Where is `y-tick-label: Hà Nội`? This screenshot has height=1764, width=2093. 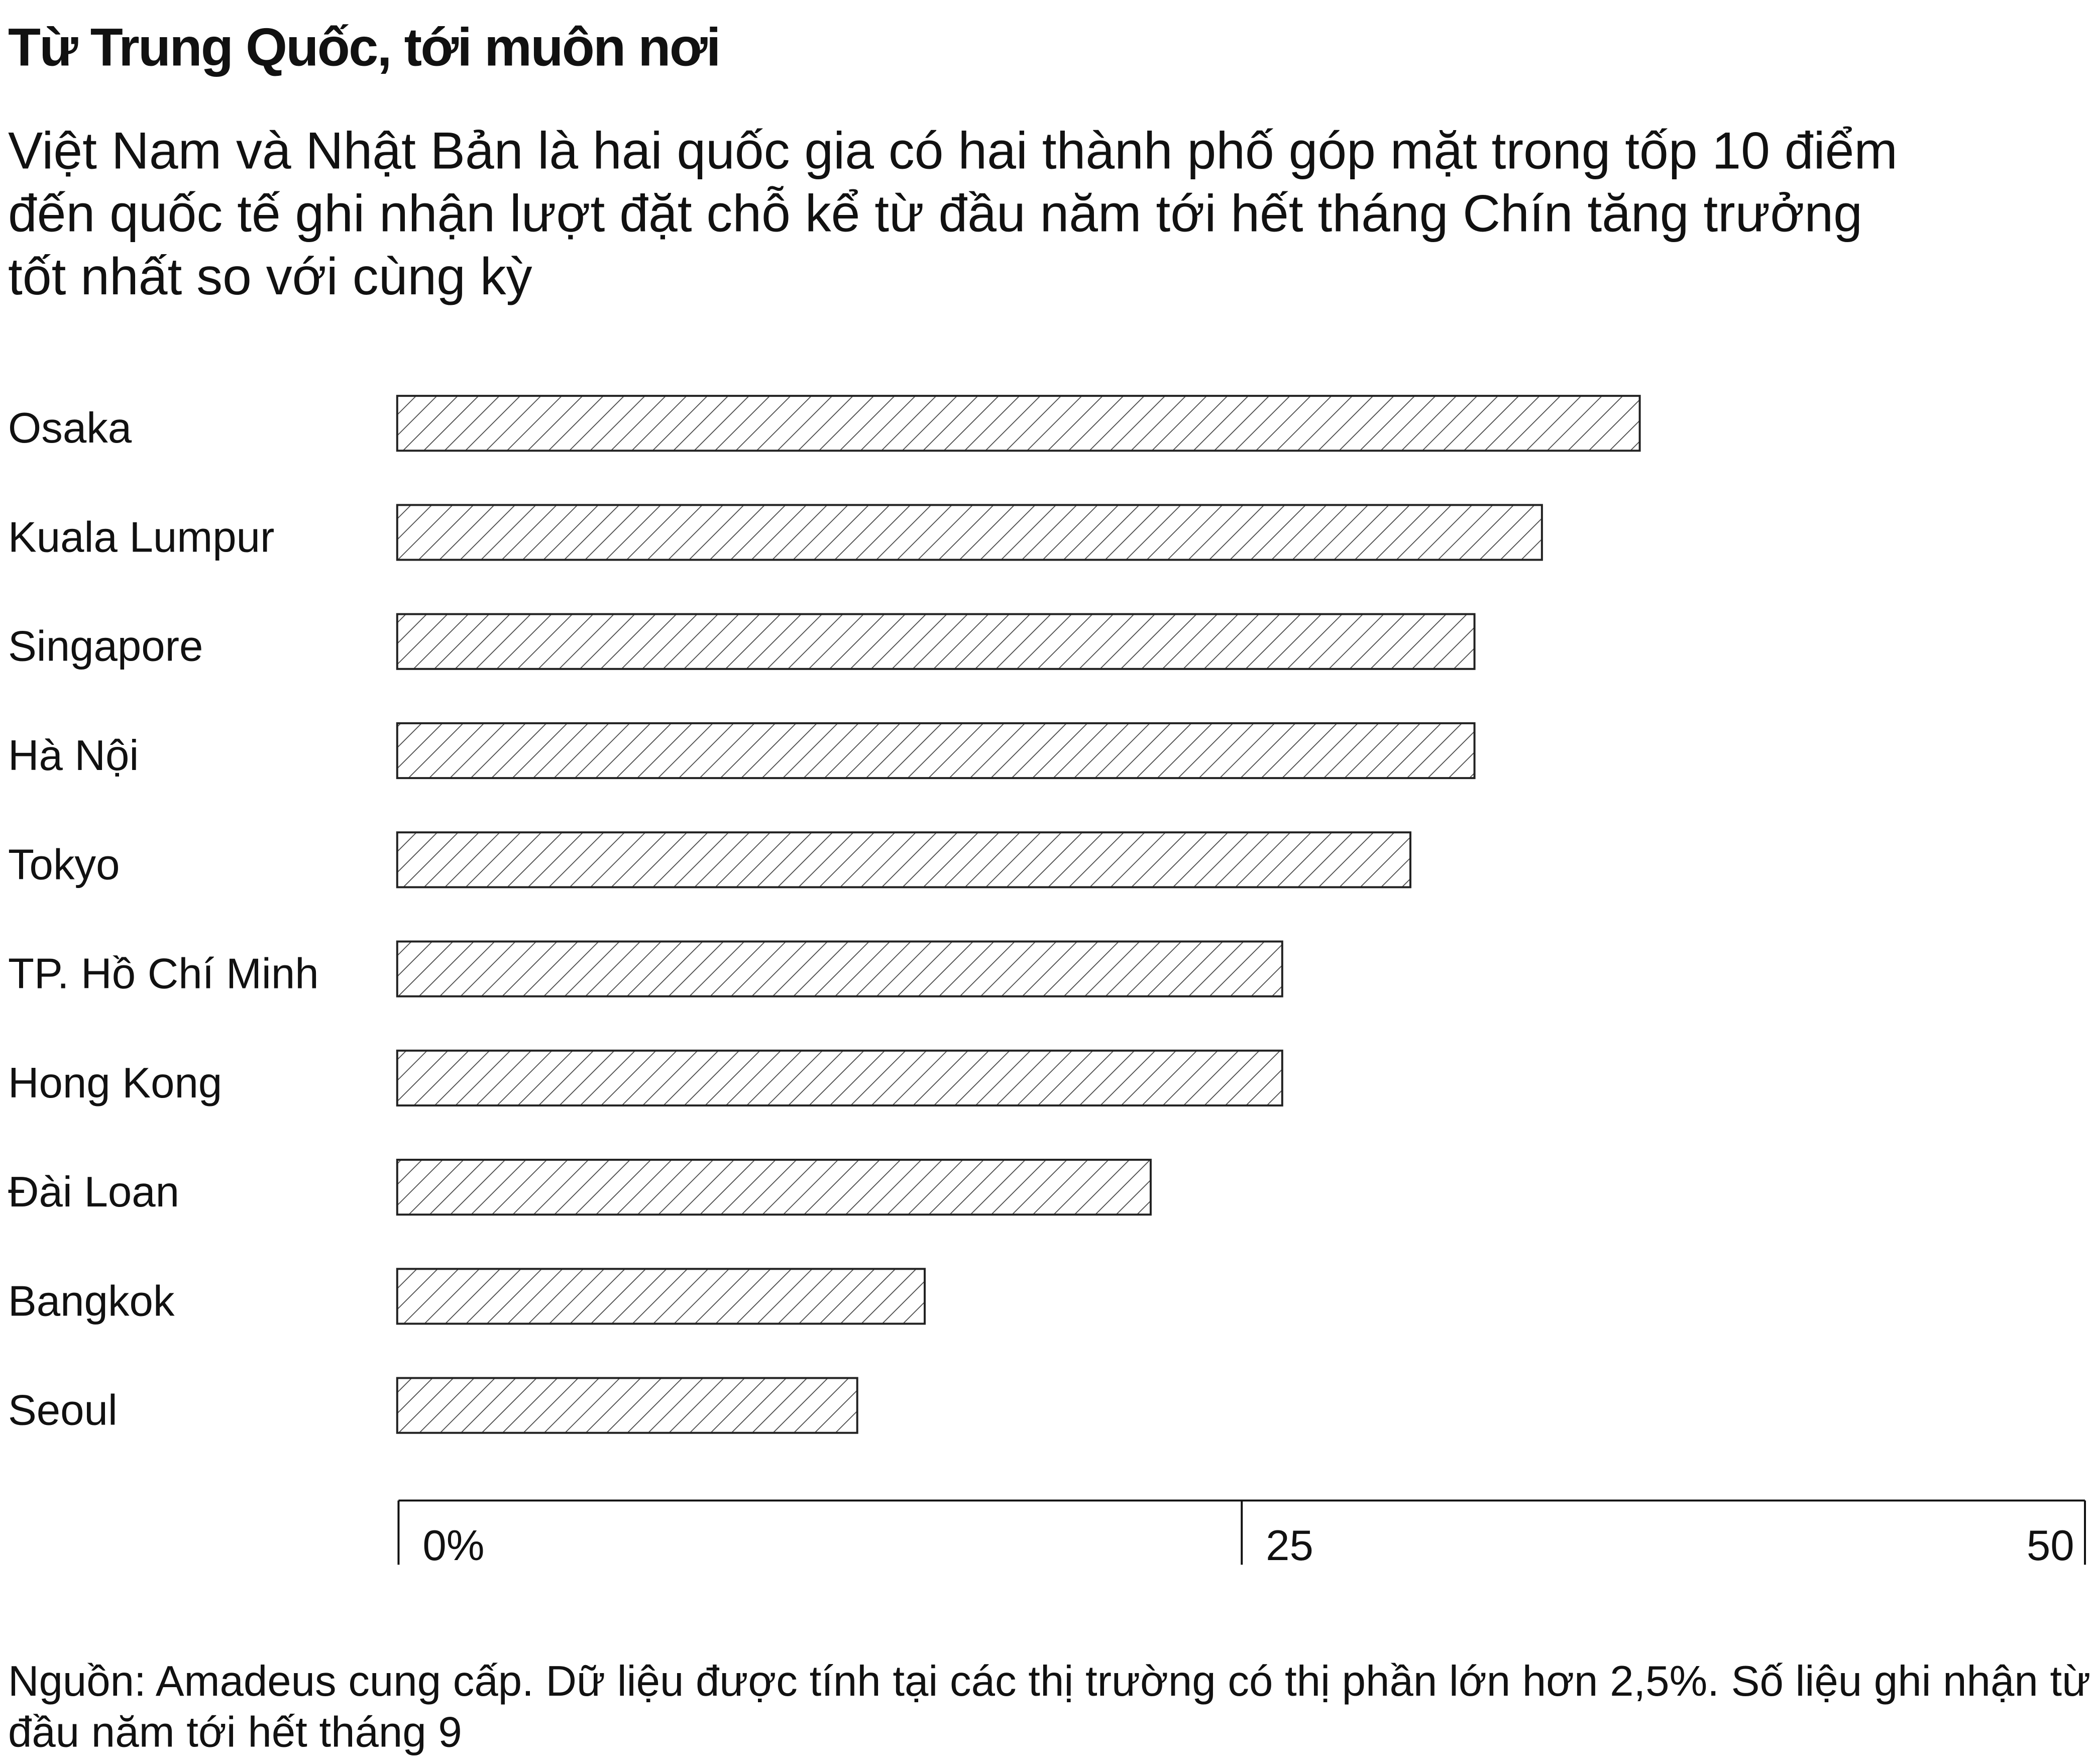 y-tick-label: Hà Nội is located at coordinates (73, 756).